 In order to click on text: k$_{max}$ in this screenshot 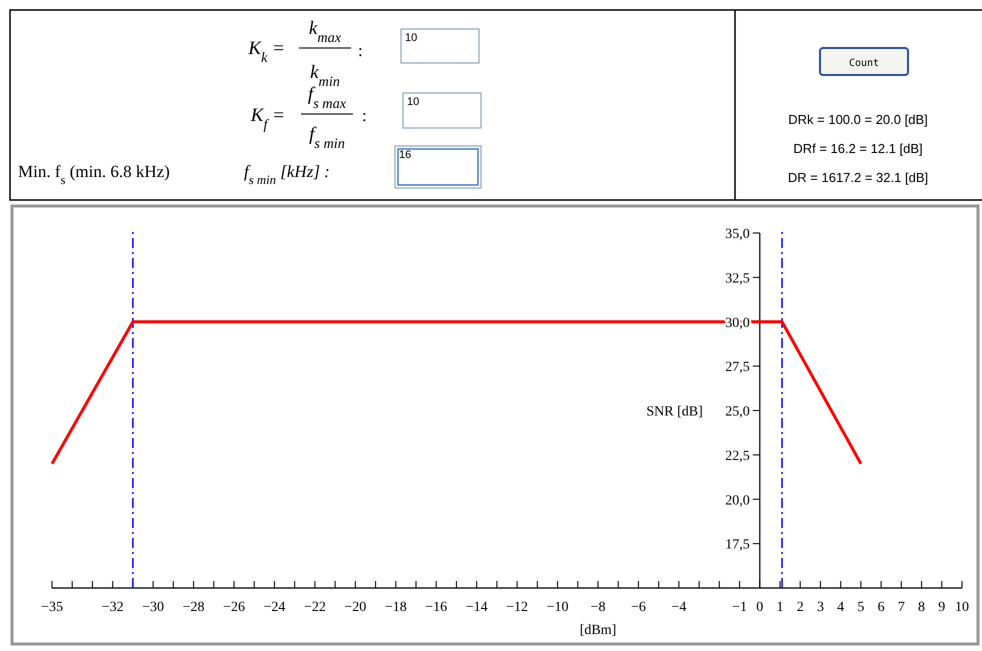, I will do `click(325, 32)`.